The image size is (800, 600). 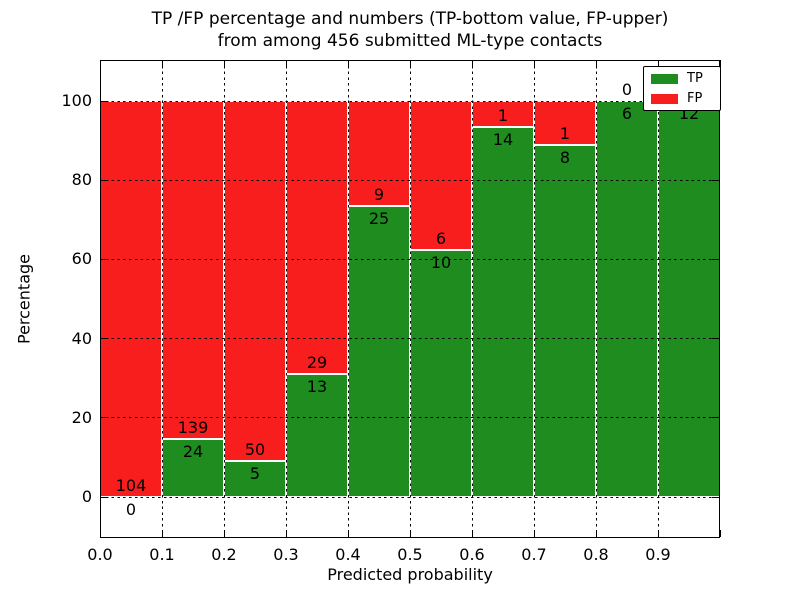 I want to click on legend-entry-tp: TP, so click(x=682, y=78).